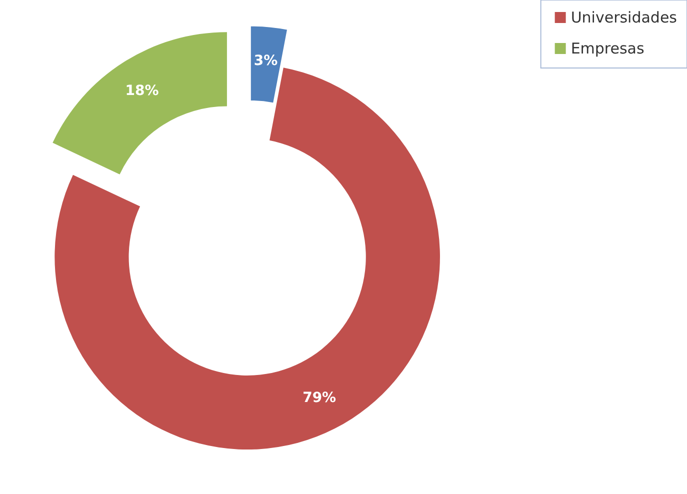  Describe the element at coordinates (266, 61) in the screenshot. I see `data-label: 3%` at that location.